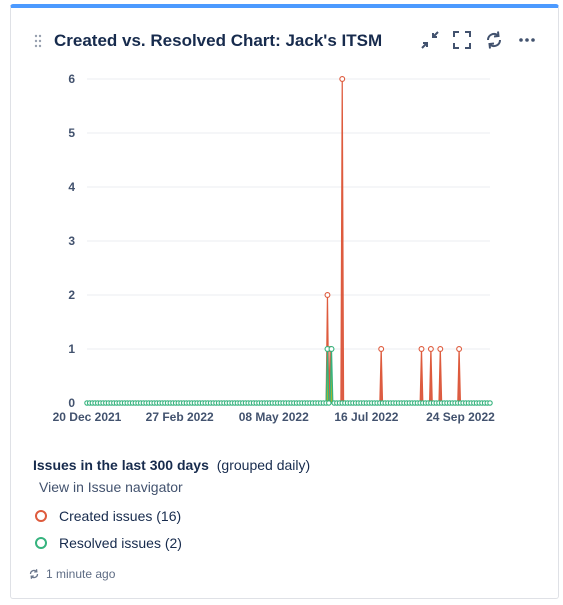 The image size is (563, 605). I want to click on last-updated: 1 minute ago, so click(71, 574).